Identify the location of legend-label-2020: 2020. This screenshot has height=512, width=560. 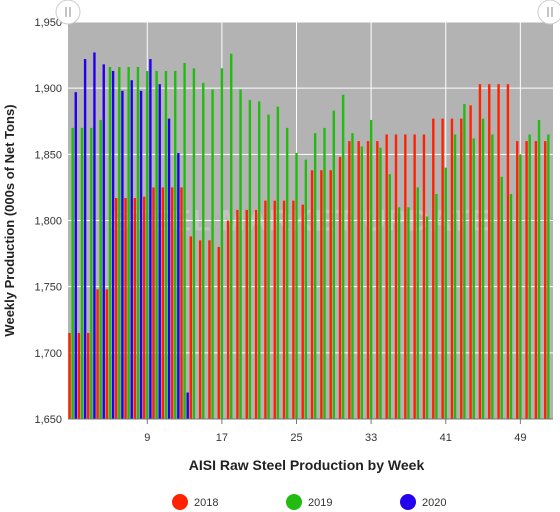
(434, 503).